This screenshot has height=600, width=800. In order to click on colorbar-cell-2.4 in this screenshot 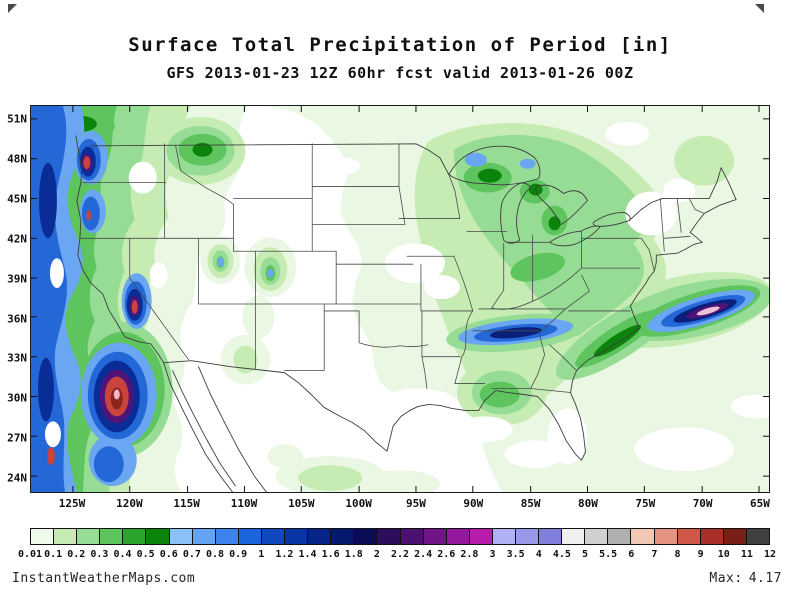, I will do `click(435, 536)`.